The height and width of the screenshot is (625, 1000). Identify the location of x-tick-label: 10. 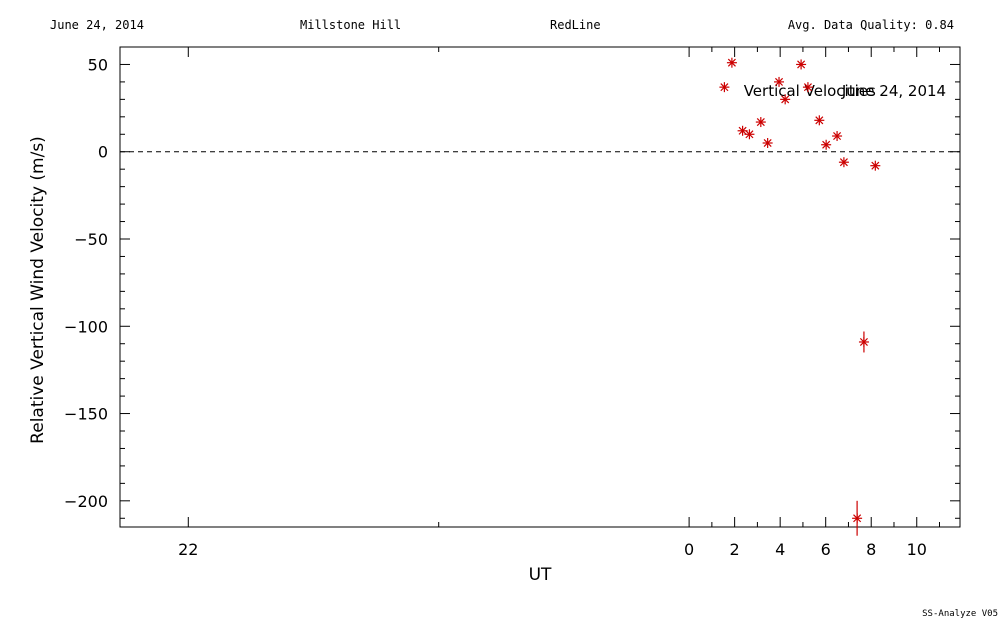
(917, 549).